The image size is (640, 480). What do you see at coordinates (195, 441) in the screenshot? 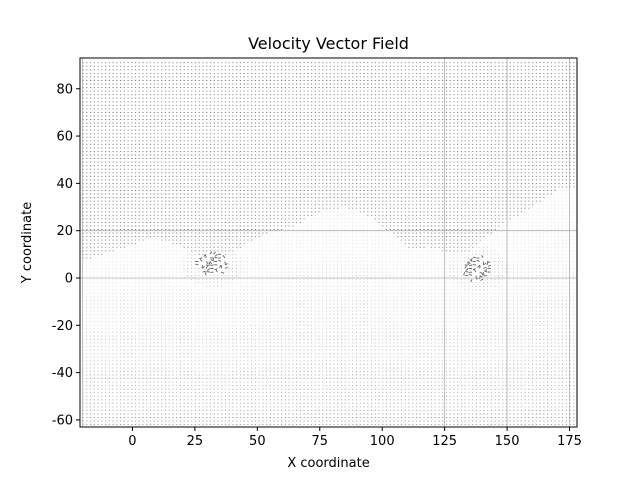
I see `x-tick-label: 25` at bounding box center [195, 441].